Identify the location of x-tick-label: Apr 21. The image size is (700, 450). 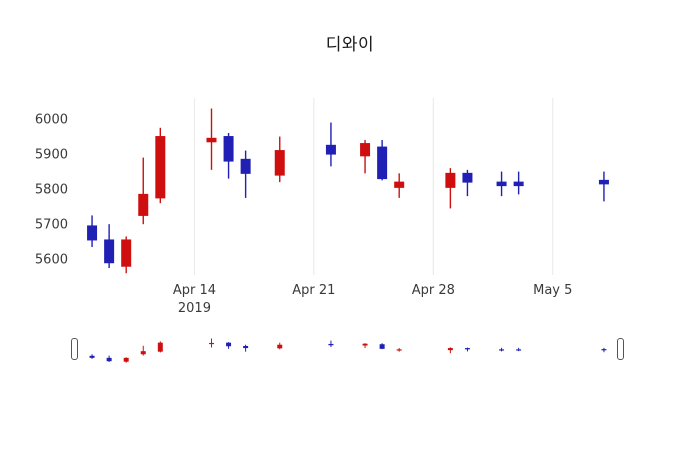
(313, 290).